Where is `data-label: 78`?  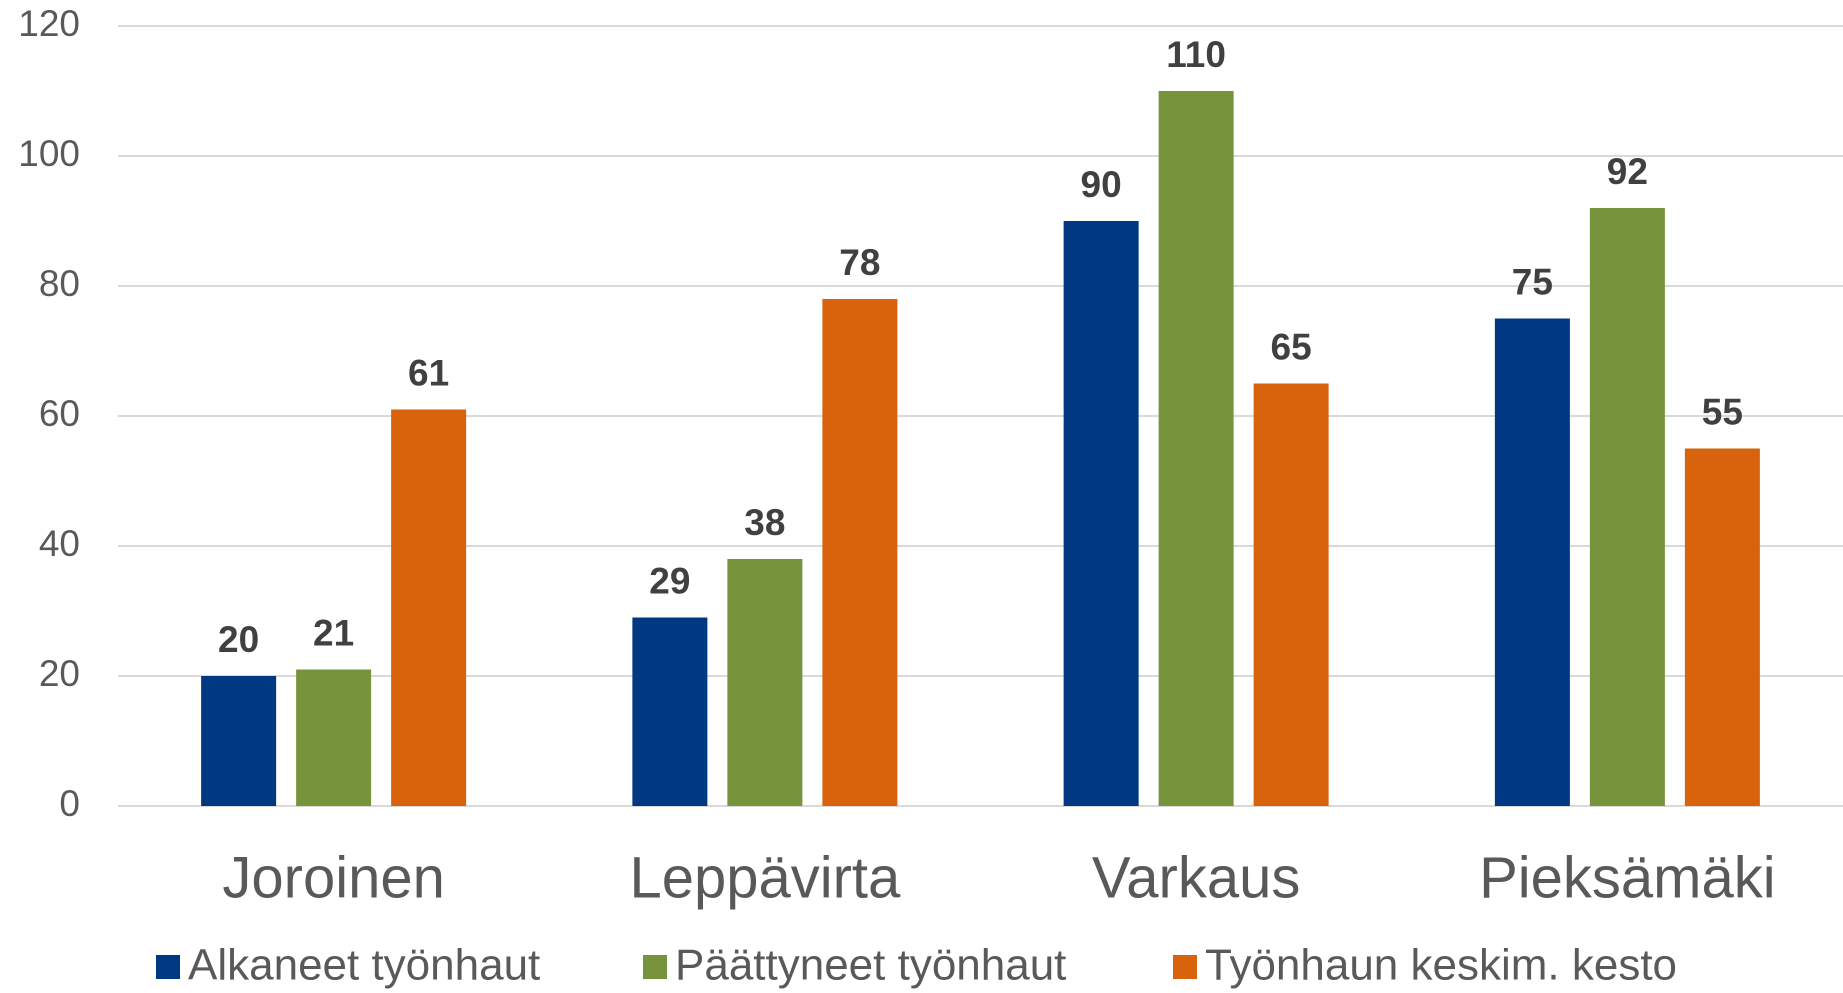
data-label: 78 is located at coordinates (859, 262).